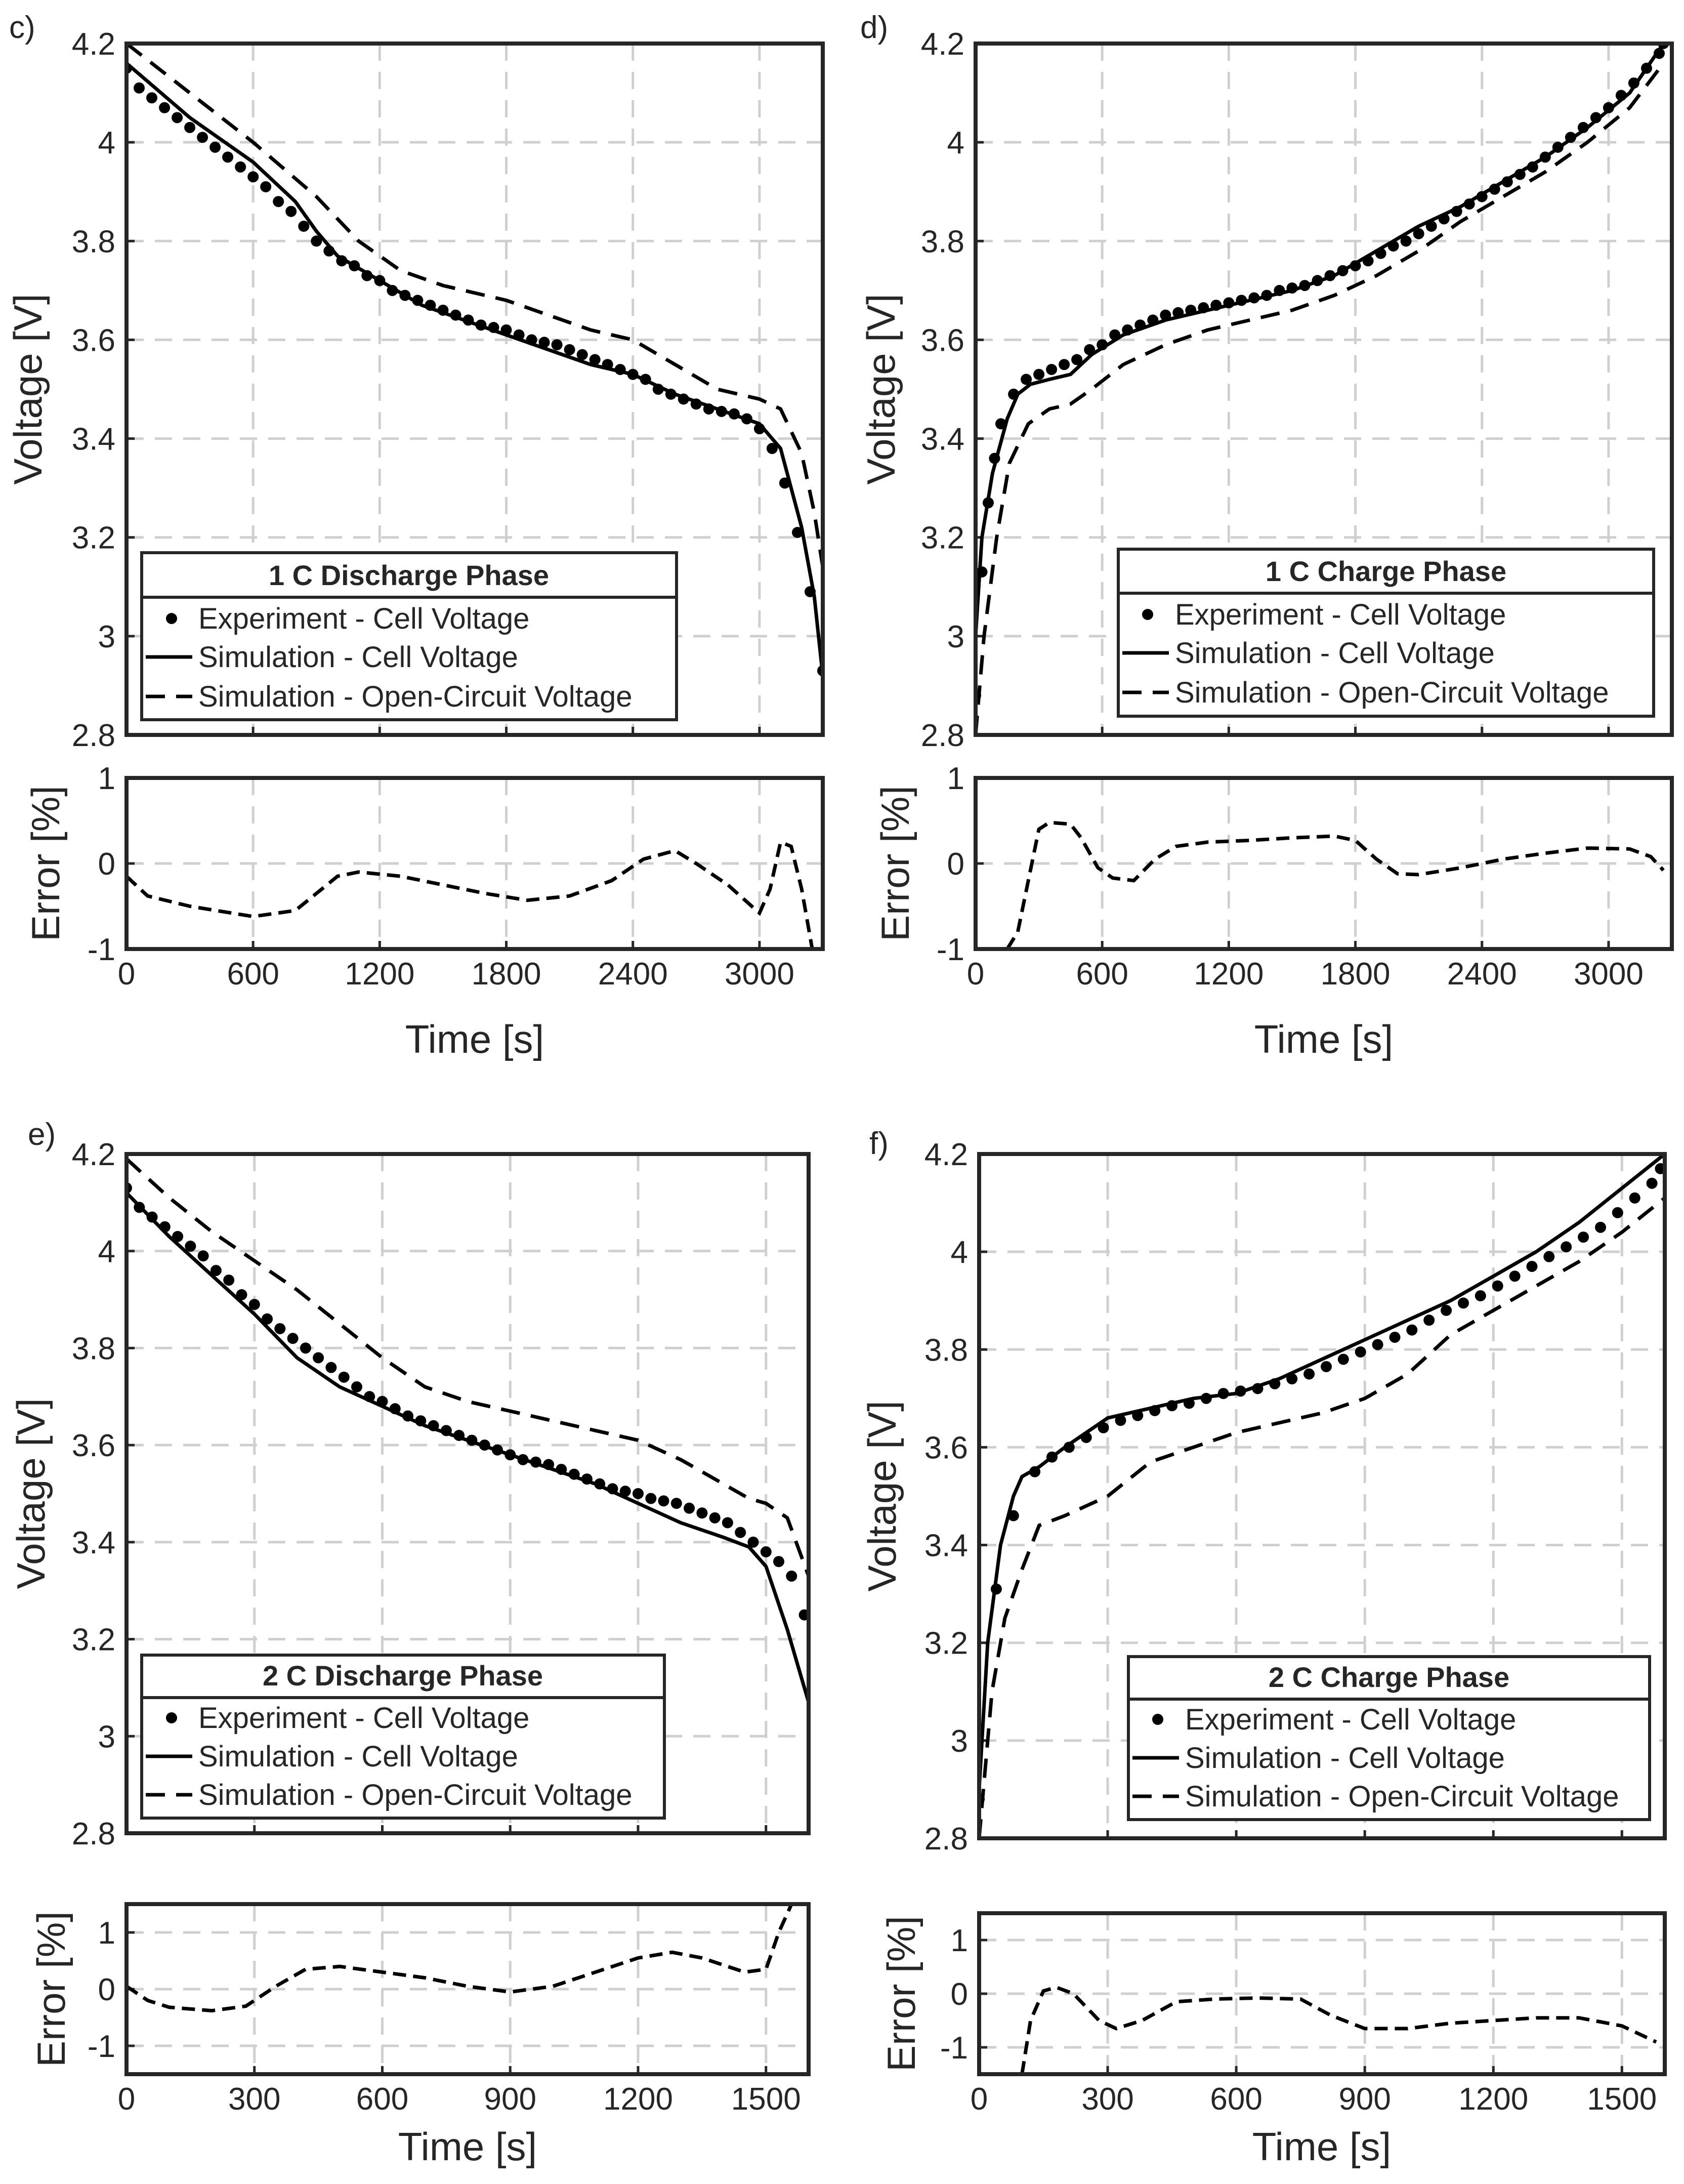 This screenshot has height=2184, width=1684. What do you see at coordinates (879, 1143) in the screenshot?
I see `panel-label: f)` at bounding box center [879, 1143].